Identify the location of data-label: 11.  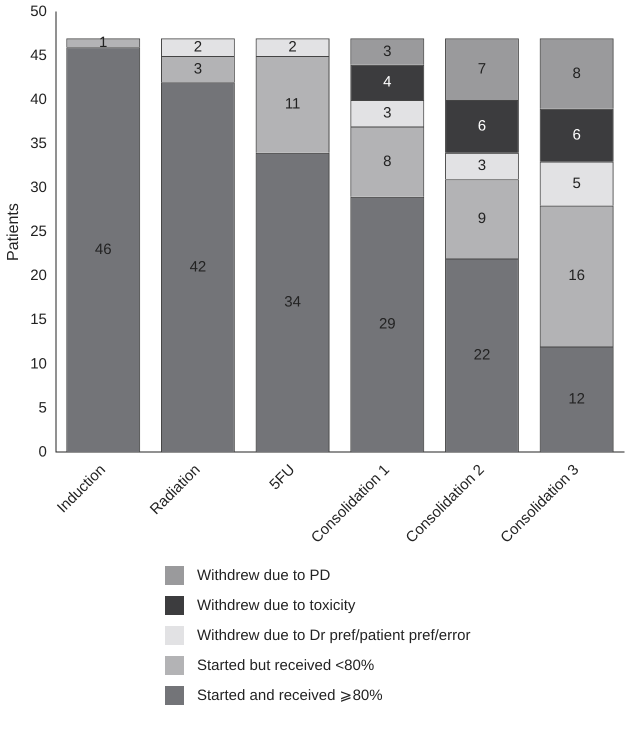
(292, 104).